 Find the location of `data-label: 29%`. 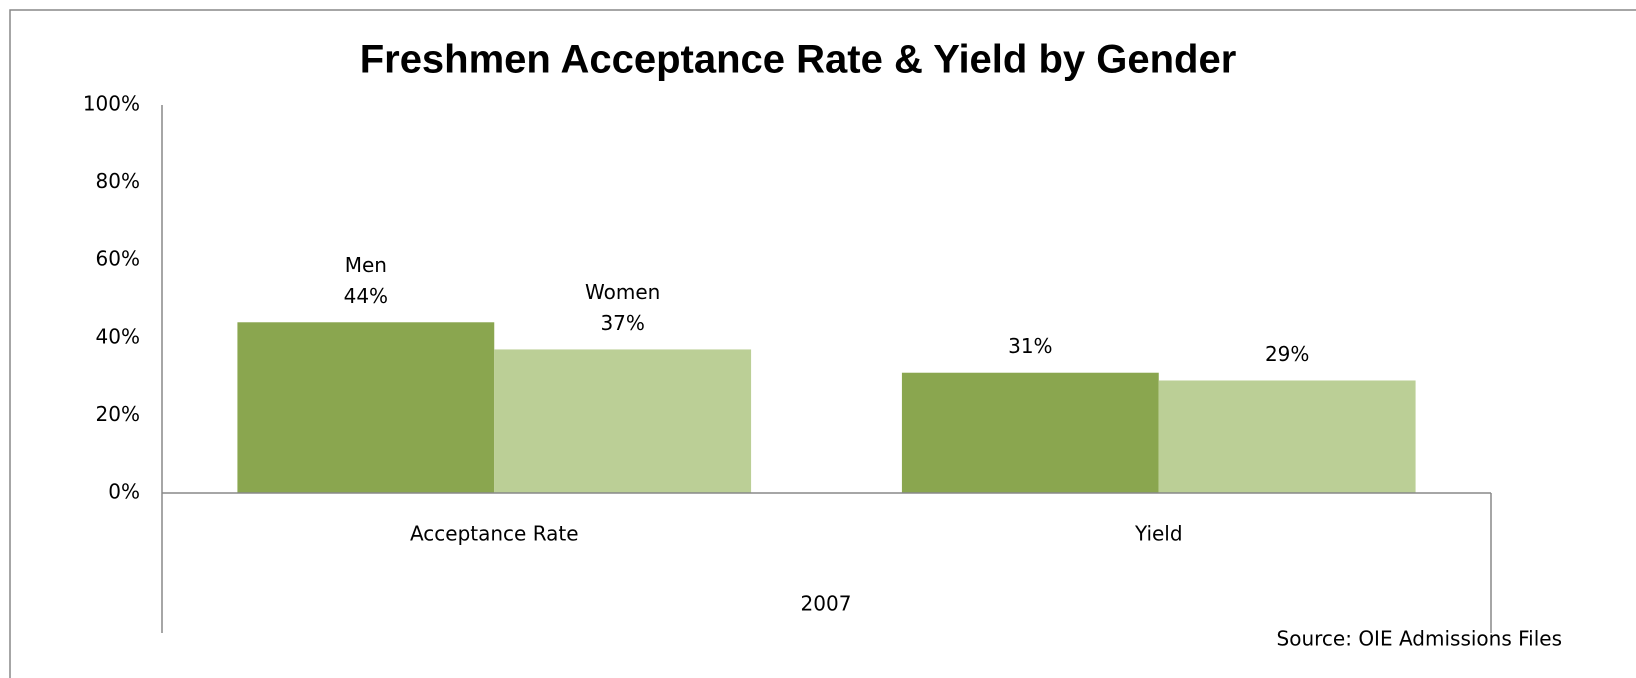

data-label: 29% is located at coordinates (1287, 354).